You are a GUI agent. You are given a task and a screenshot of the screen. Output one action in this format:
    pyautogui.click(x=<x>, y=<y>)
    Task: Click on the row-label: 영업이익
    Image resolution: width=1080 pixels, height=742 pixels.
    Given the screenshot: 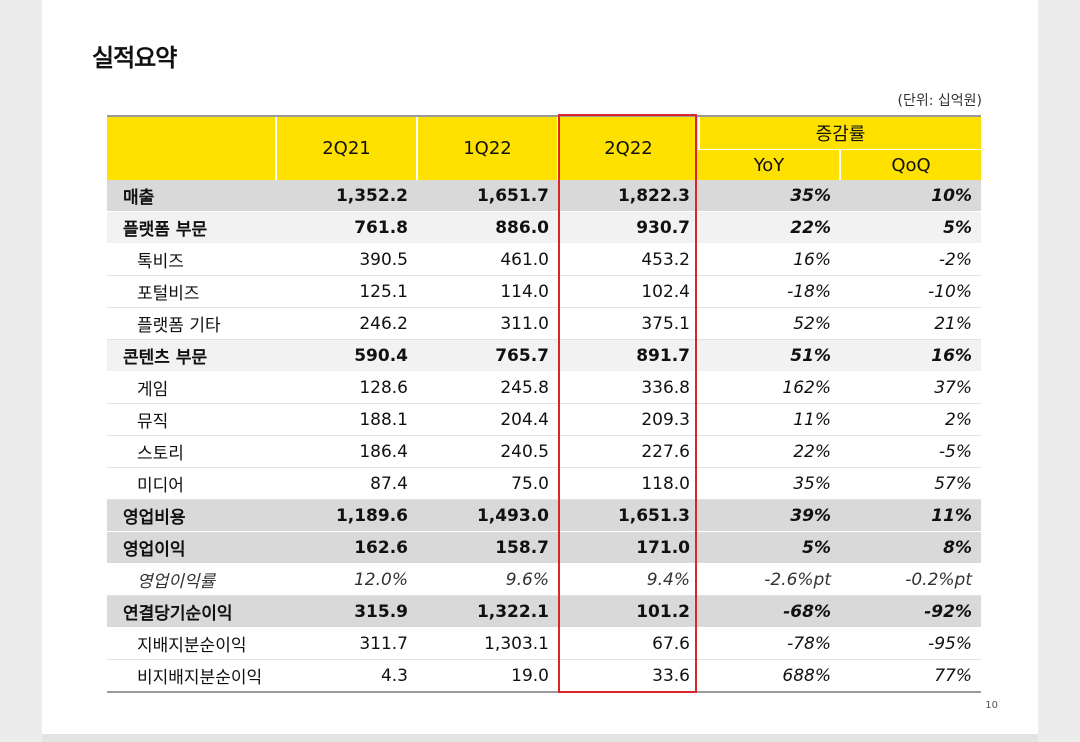 What is the action you would take?
    pyautogui.click(x=191, y=547)
    